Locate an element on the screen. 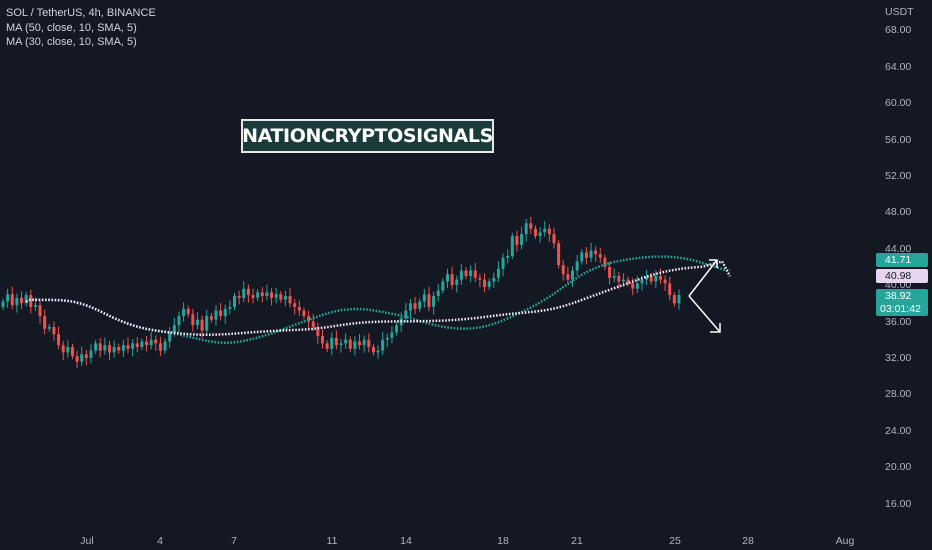  price-label: 40.98 is located at coordinates (902, 275).